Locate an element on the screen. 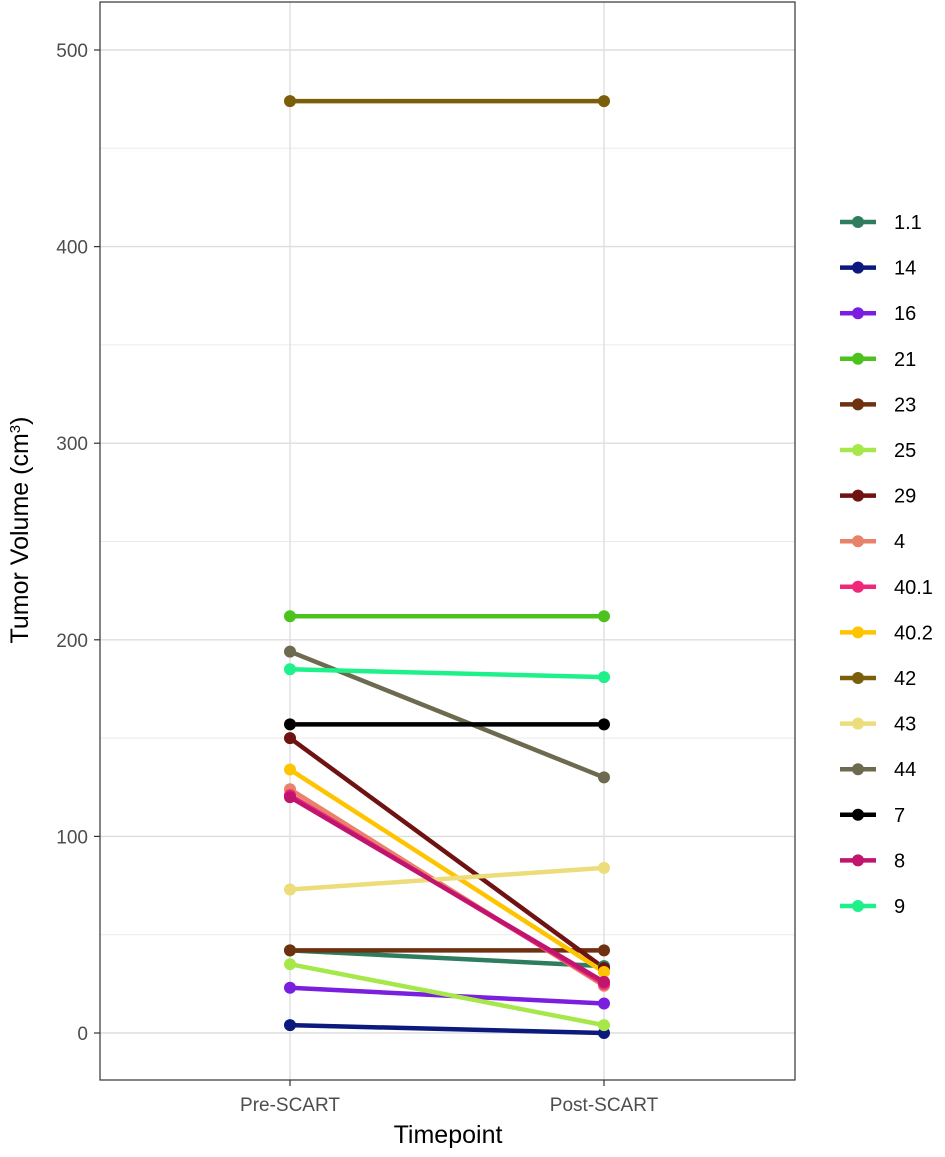  legend-item-29: 29 is located at coordinates (878, 497).